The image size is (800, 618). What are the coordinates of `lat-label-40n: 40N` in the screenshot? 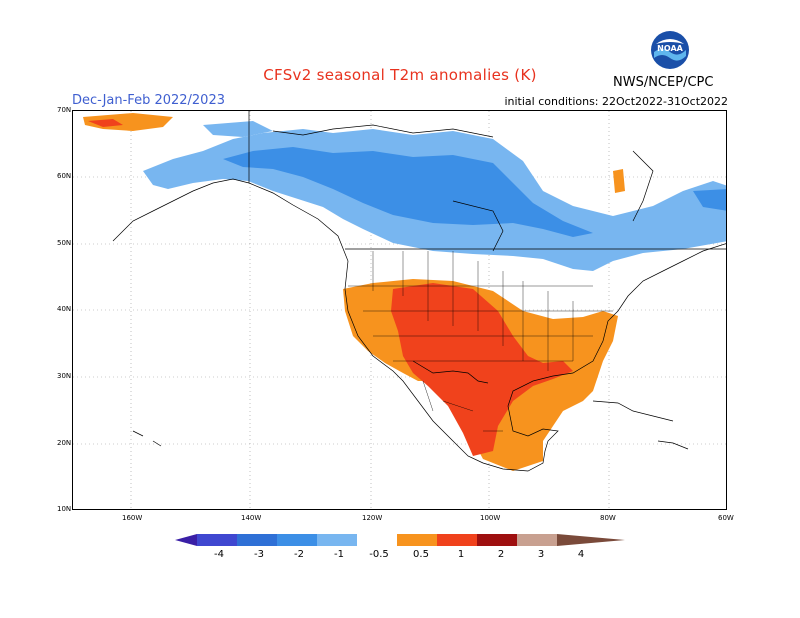 It's located at (64, 309).